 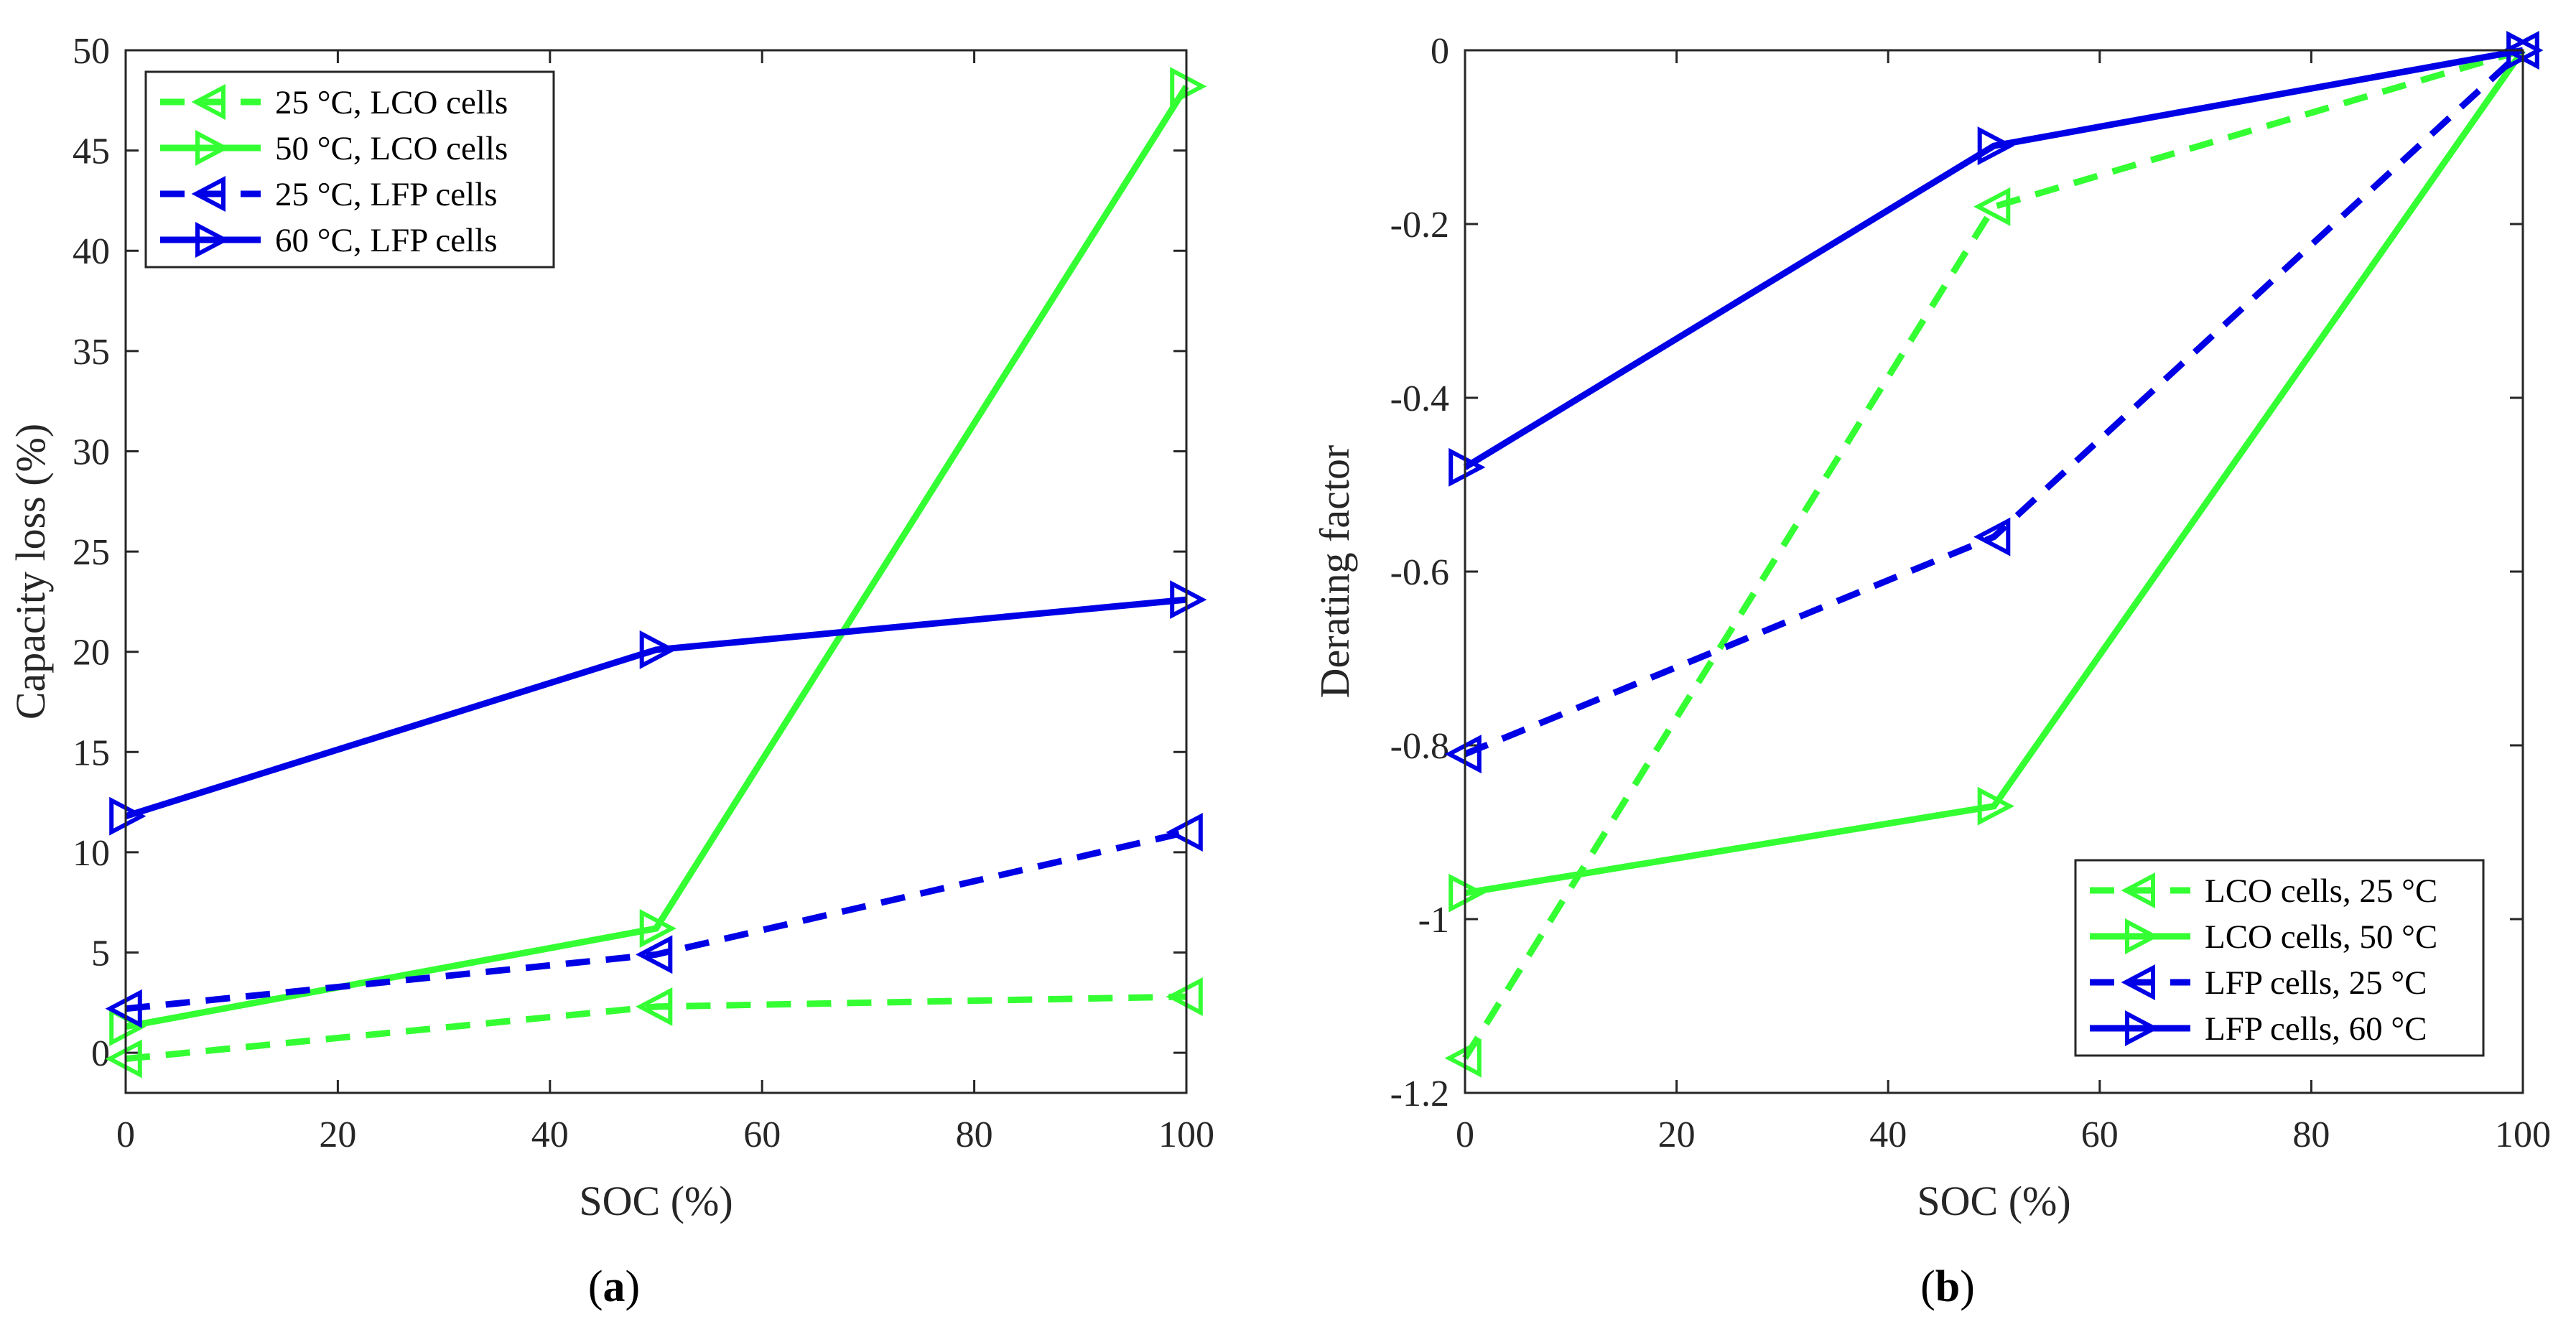 I want to click on panel-a-legend-entry: 25 °C, LCO cells, so click(x=391, y=102).